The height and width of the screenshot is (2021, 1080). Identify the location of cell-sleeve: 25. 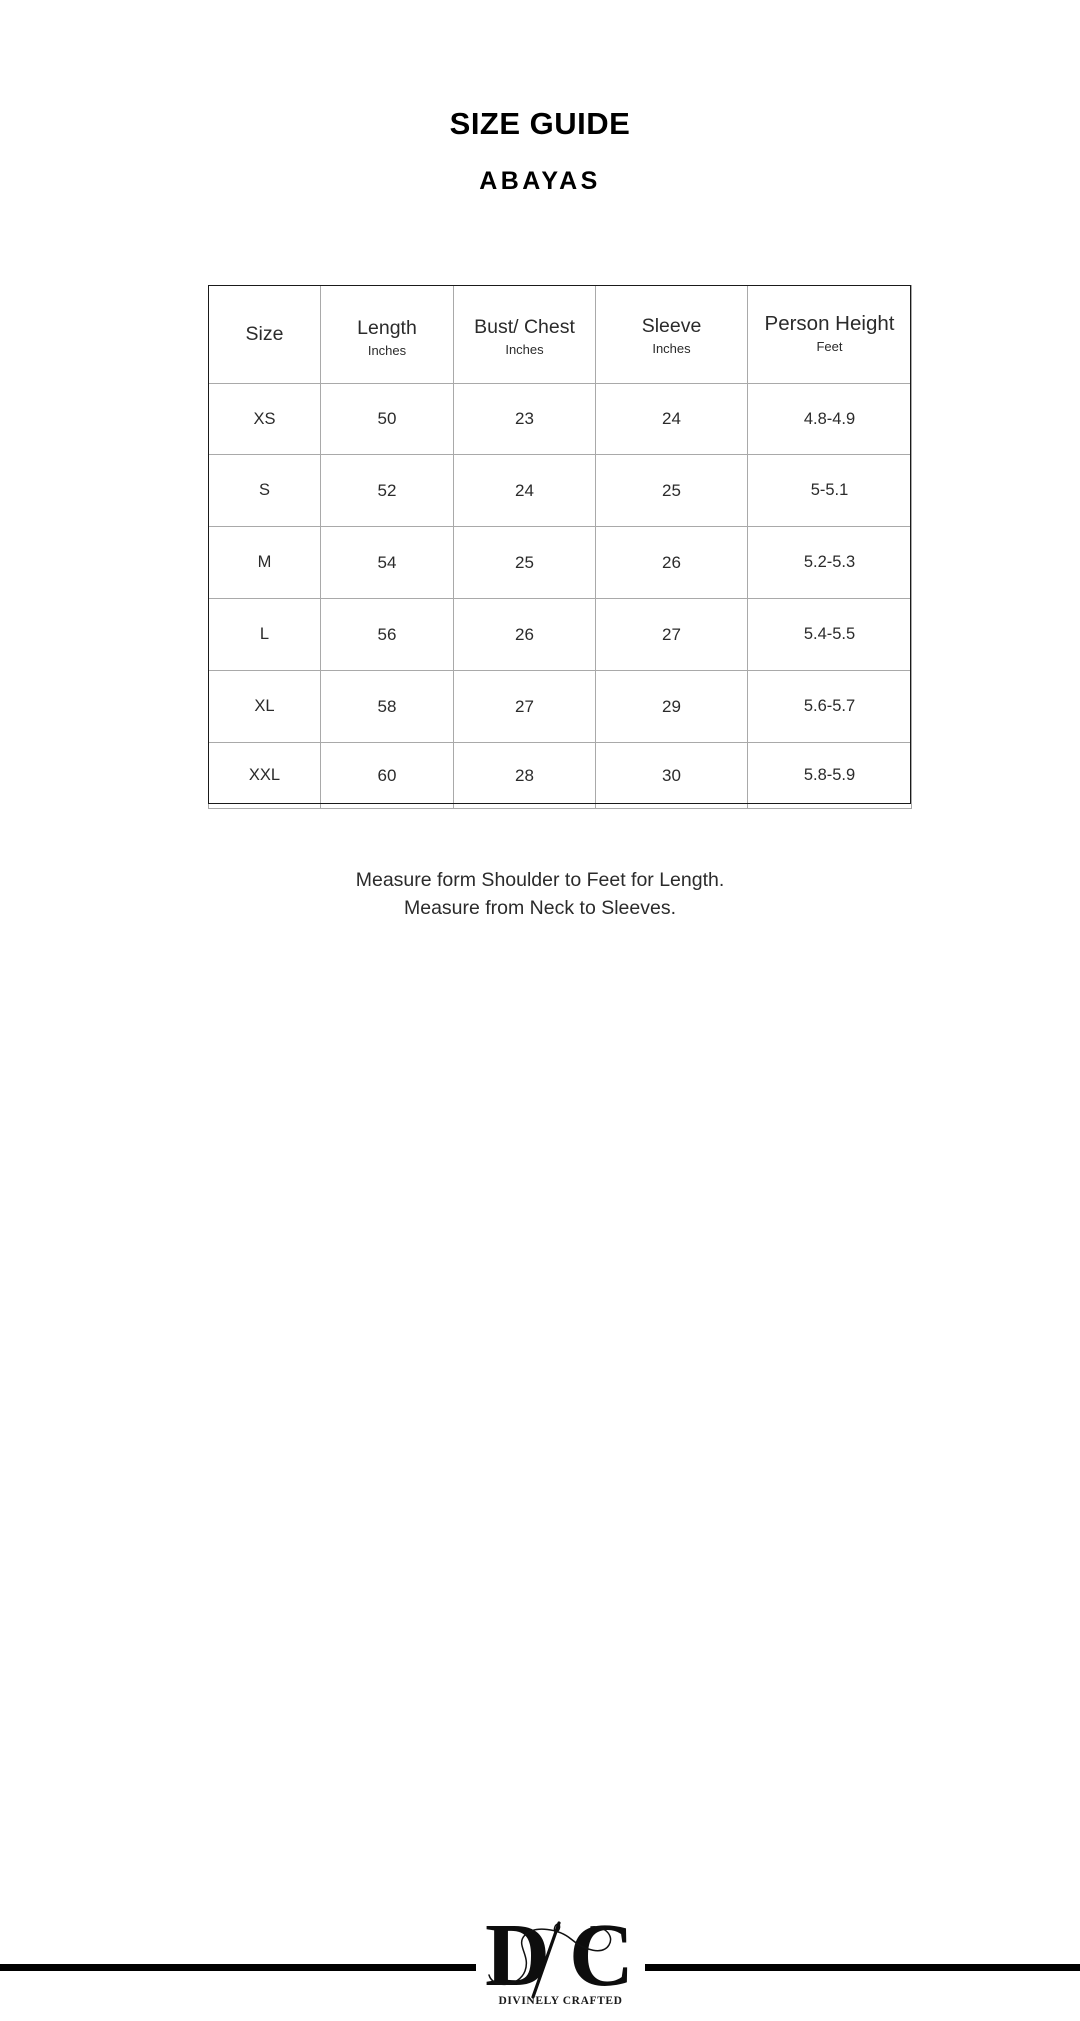
(671, 490).